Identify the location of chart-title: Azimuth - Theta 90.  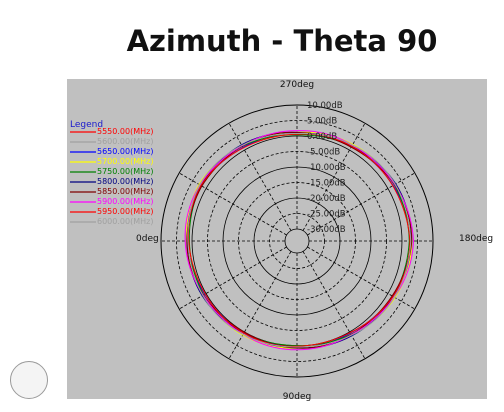
(282, 41).